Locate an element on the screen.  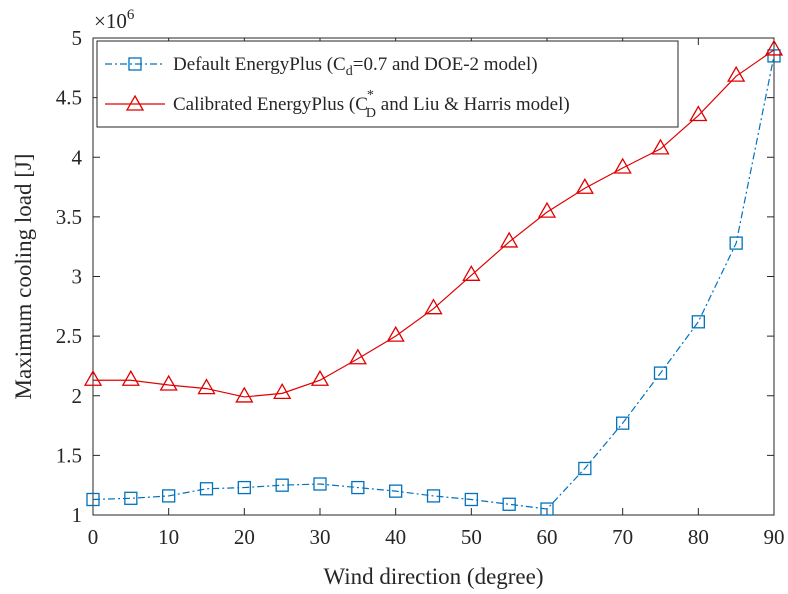
y-tick-label: 1 is located at coordinates (77, 515).